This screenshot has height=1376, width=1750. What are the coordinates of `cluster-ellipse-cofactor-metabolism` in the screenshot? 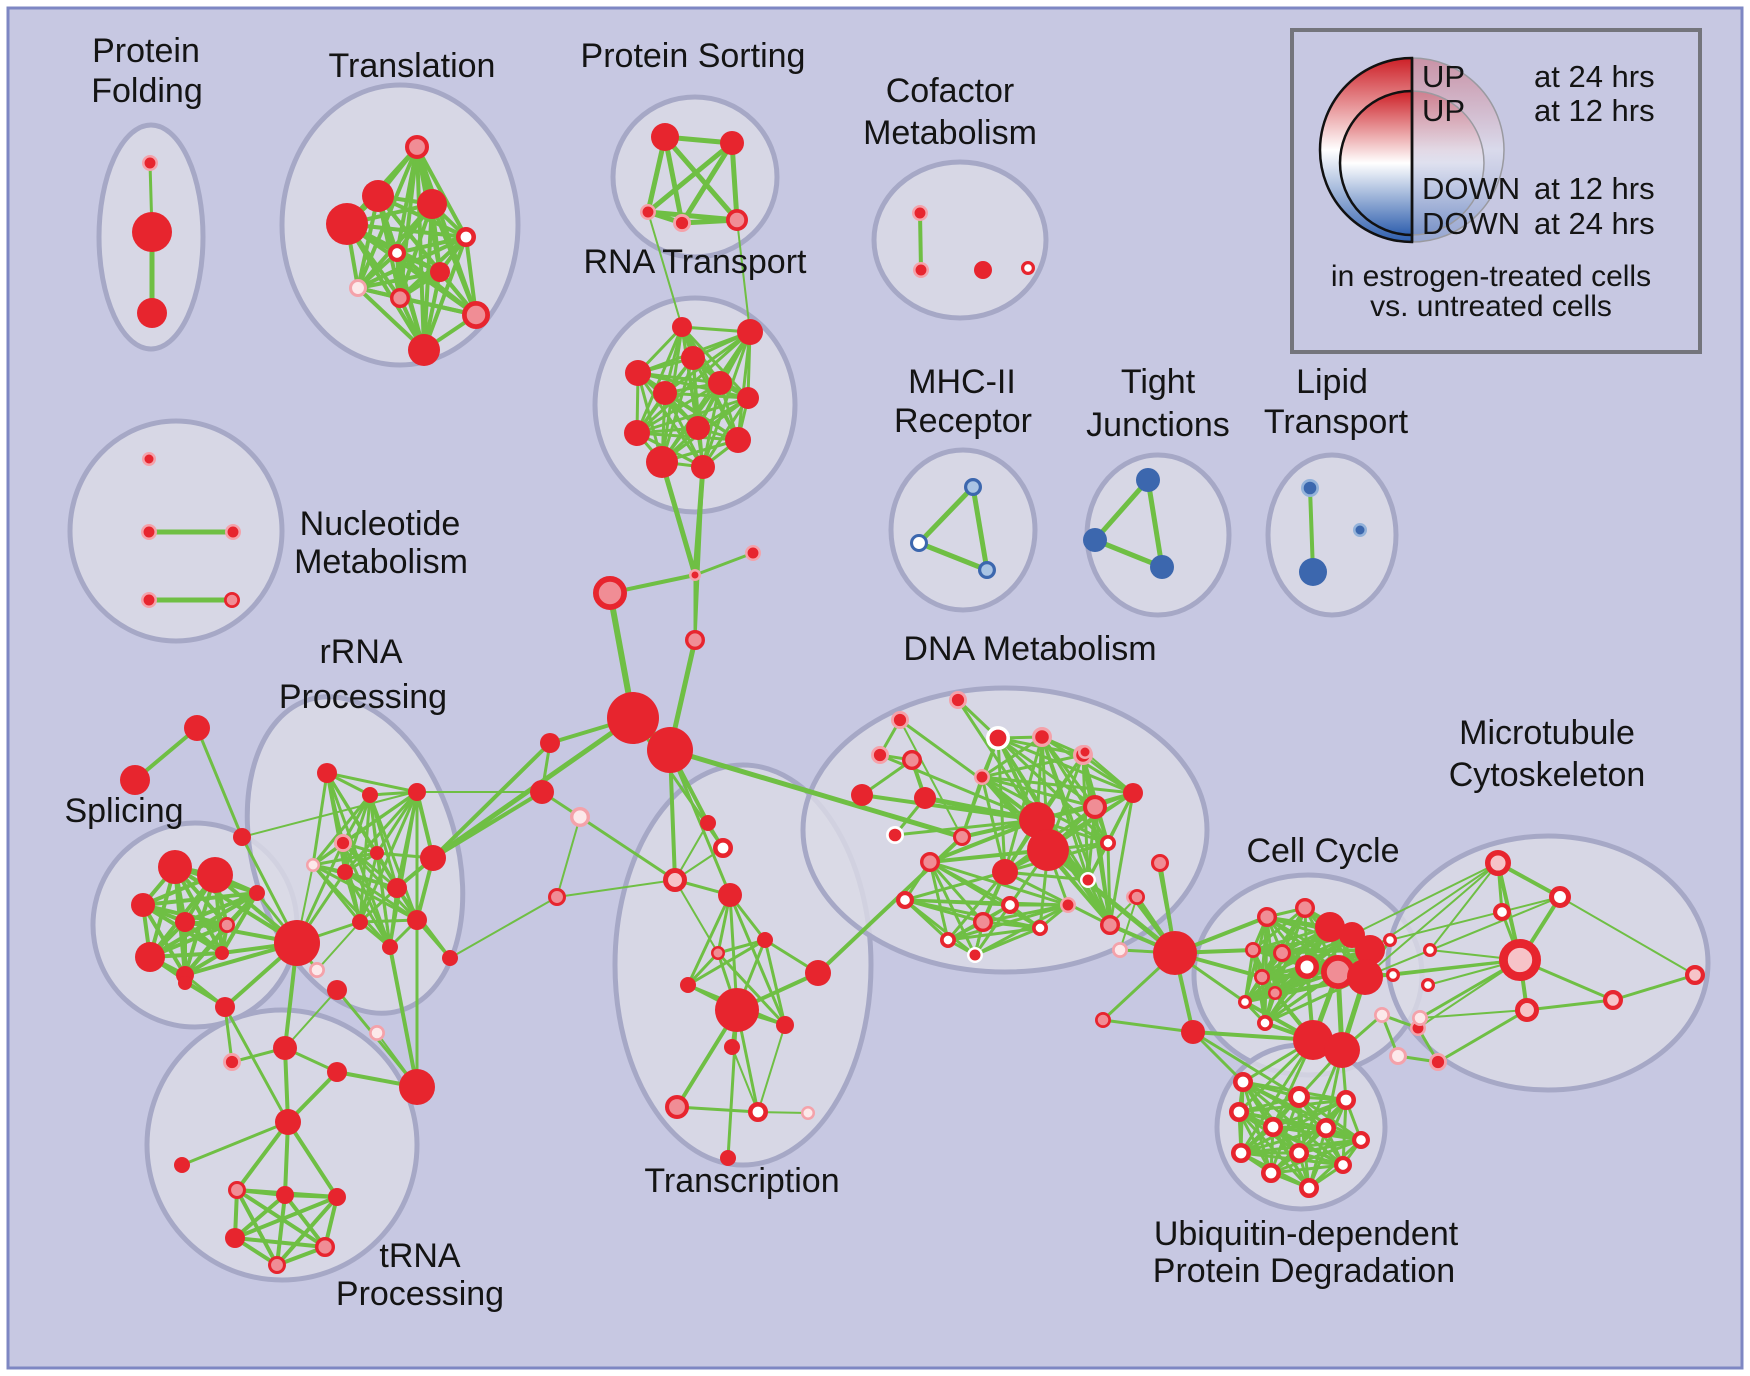 It's located at (960, 240).